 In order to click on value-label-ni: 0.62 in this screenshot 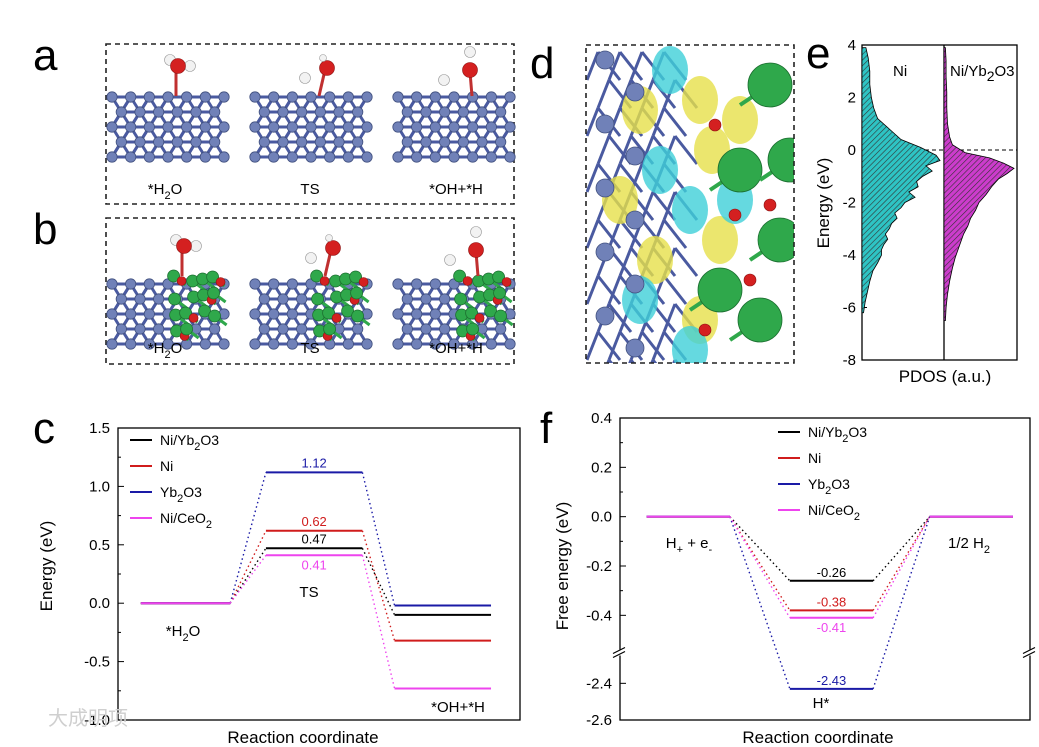, I will do `click(313, 521)`.